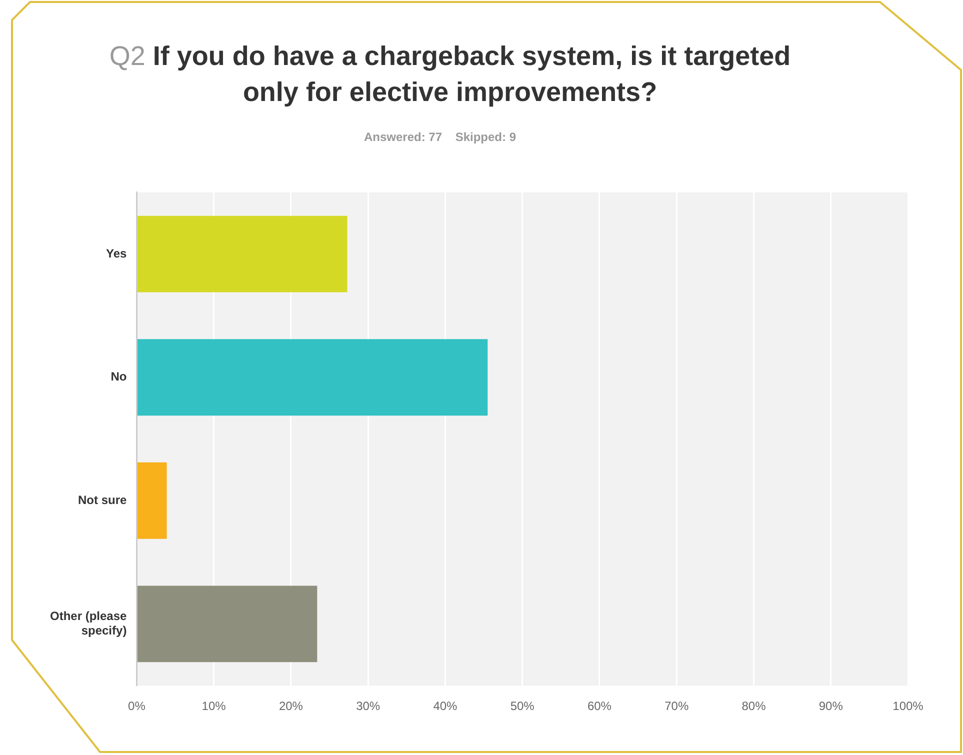 The height and width of the screenshot is (755, 963). I want to click on x-tick-label: 10%, so click(214, 706).